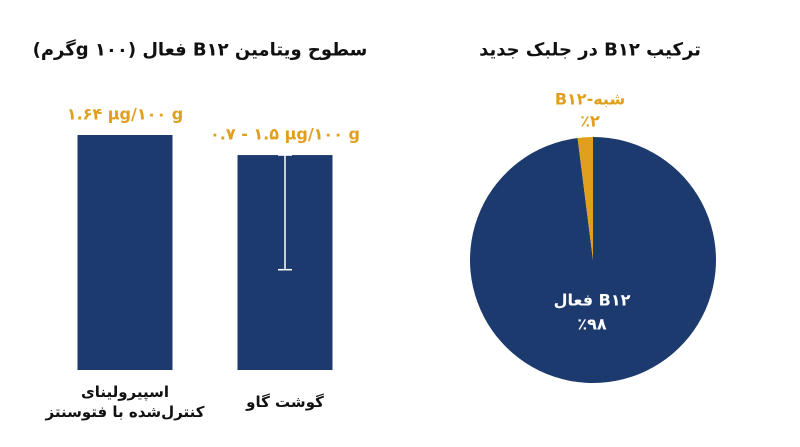 Image resolution: width=800 pixels, height=447 pixels. What do you see at coordinates (590, 121) in the screenshot?
I see `slice-value-label: ٪۲` at bounding box center [590, 121].